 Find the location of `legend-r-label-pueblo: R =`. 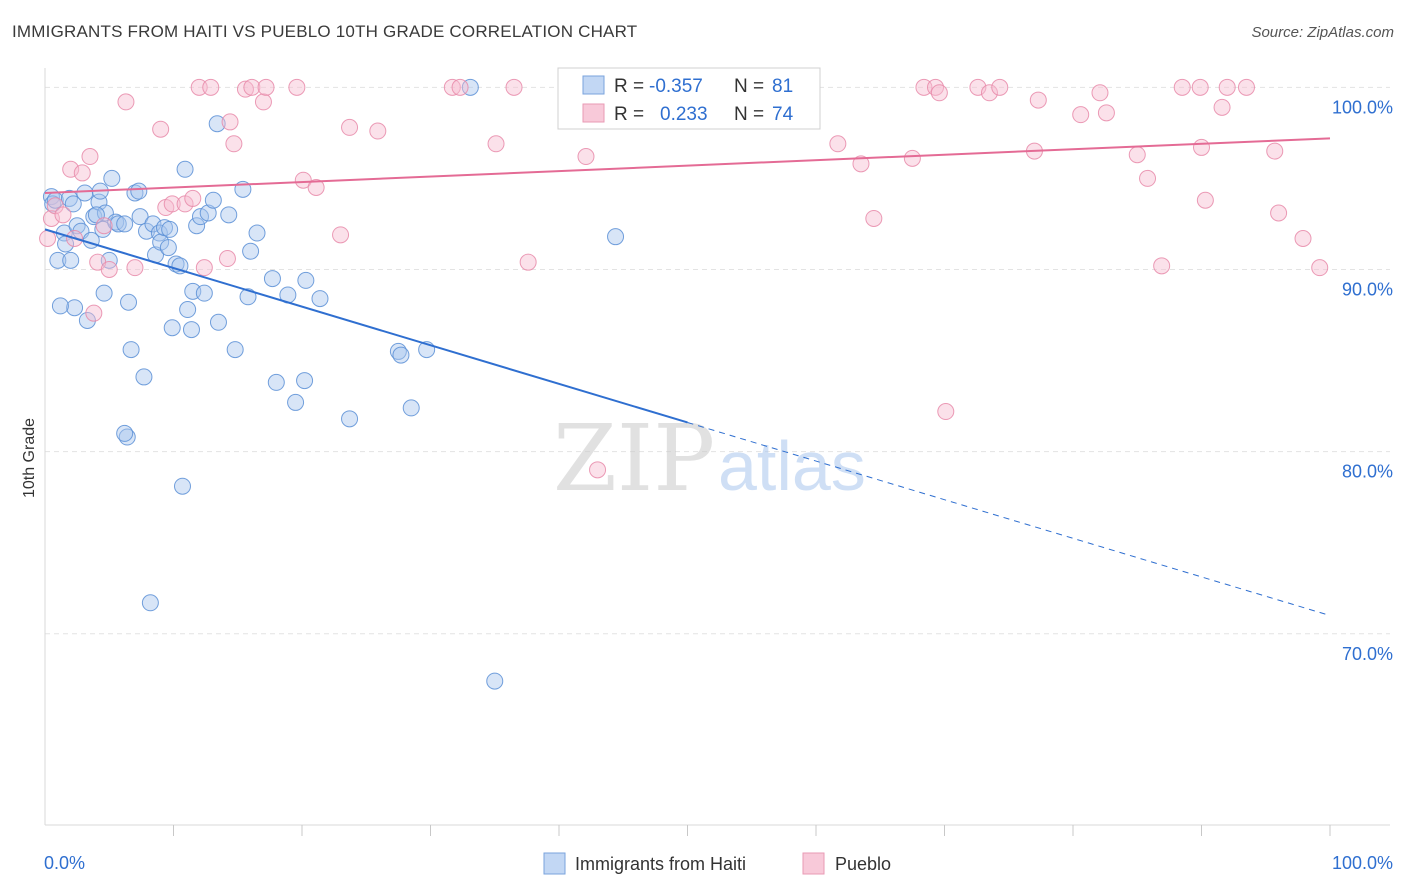

legend-r-label-pueblo: R = is located at coordinates (629, 114).